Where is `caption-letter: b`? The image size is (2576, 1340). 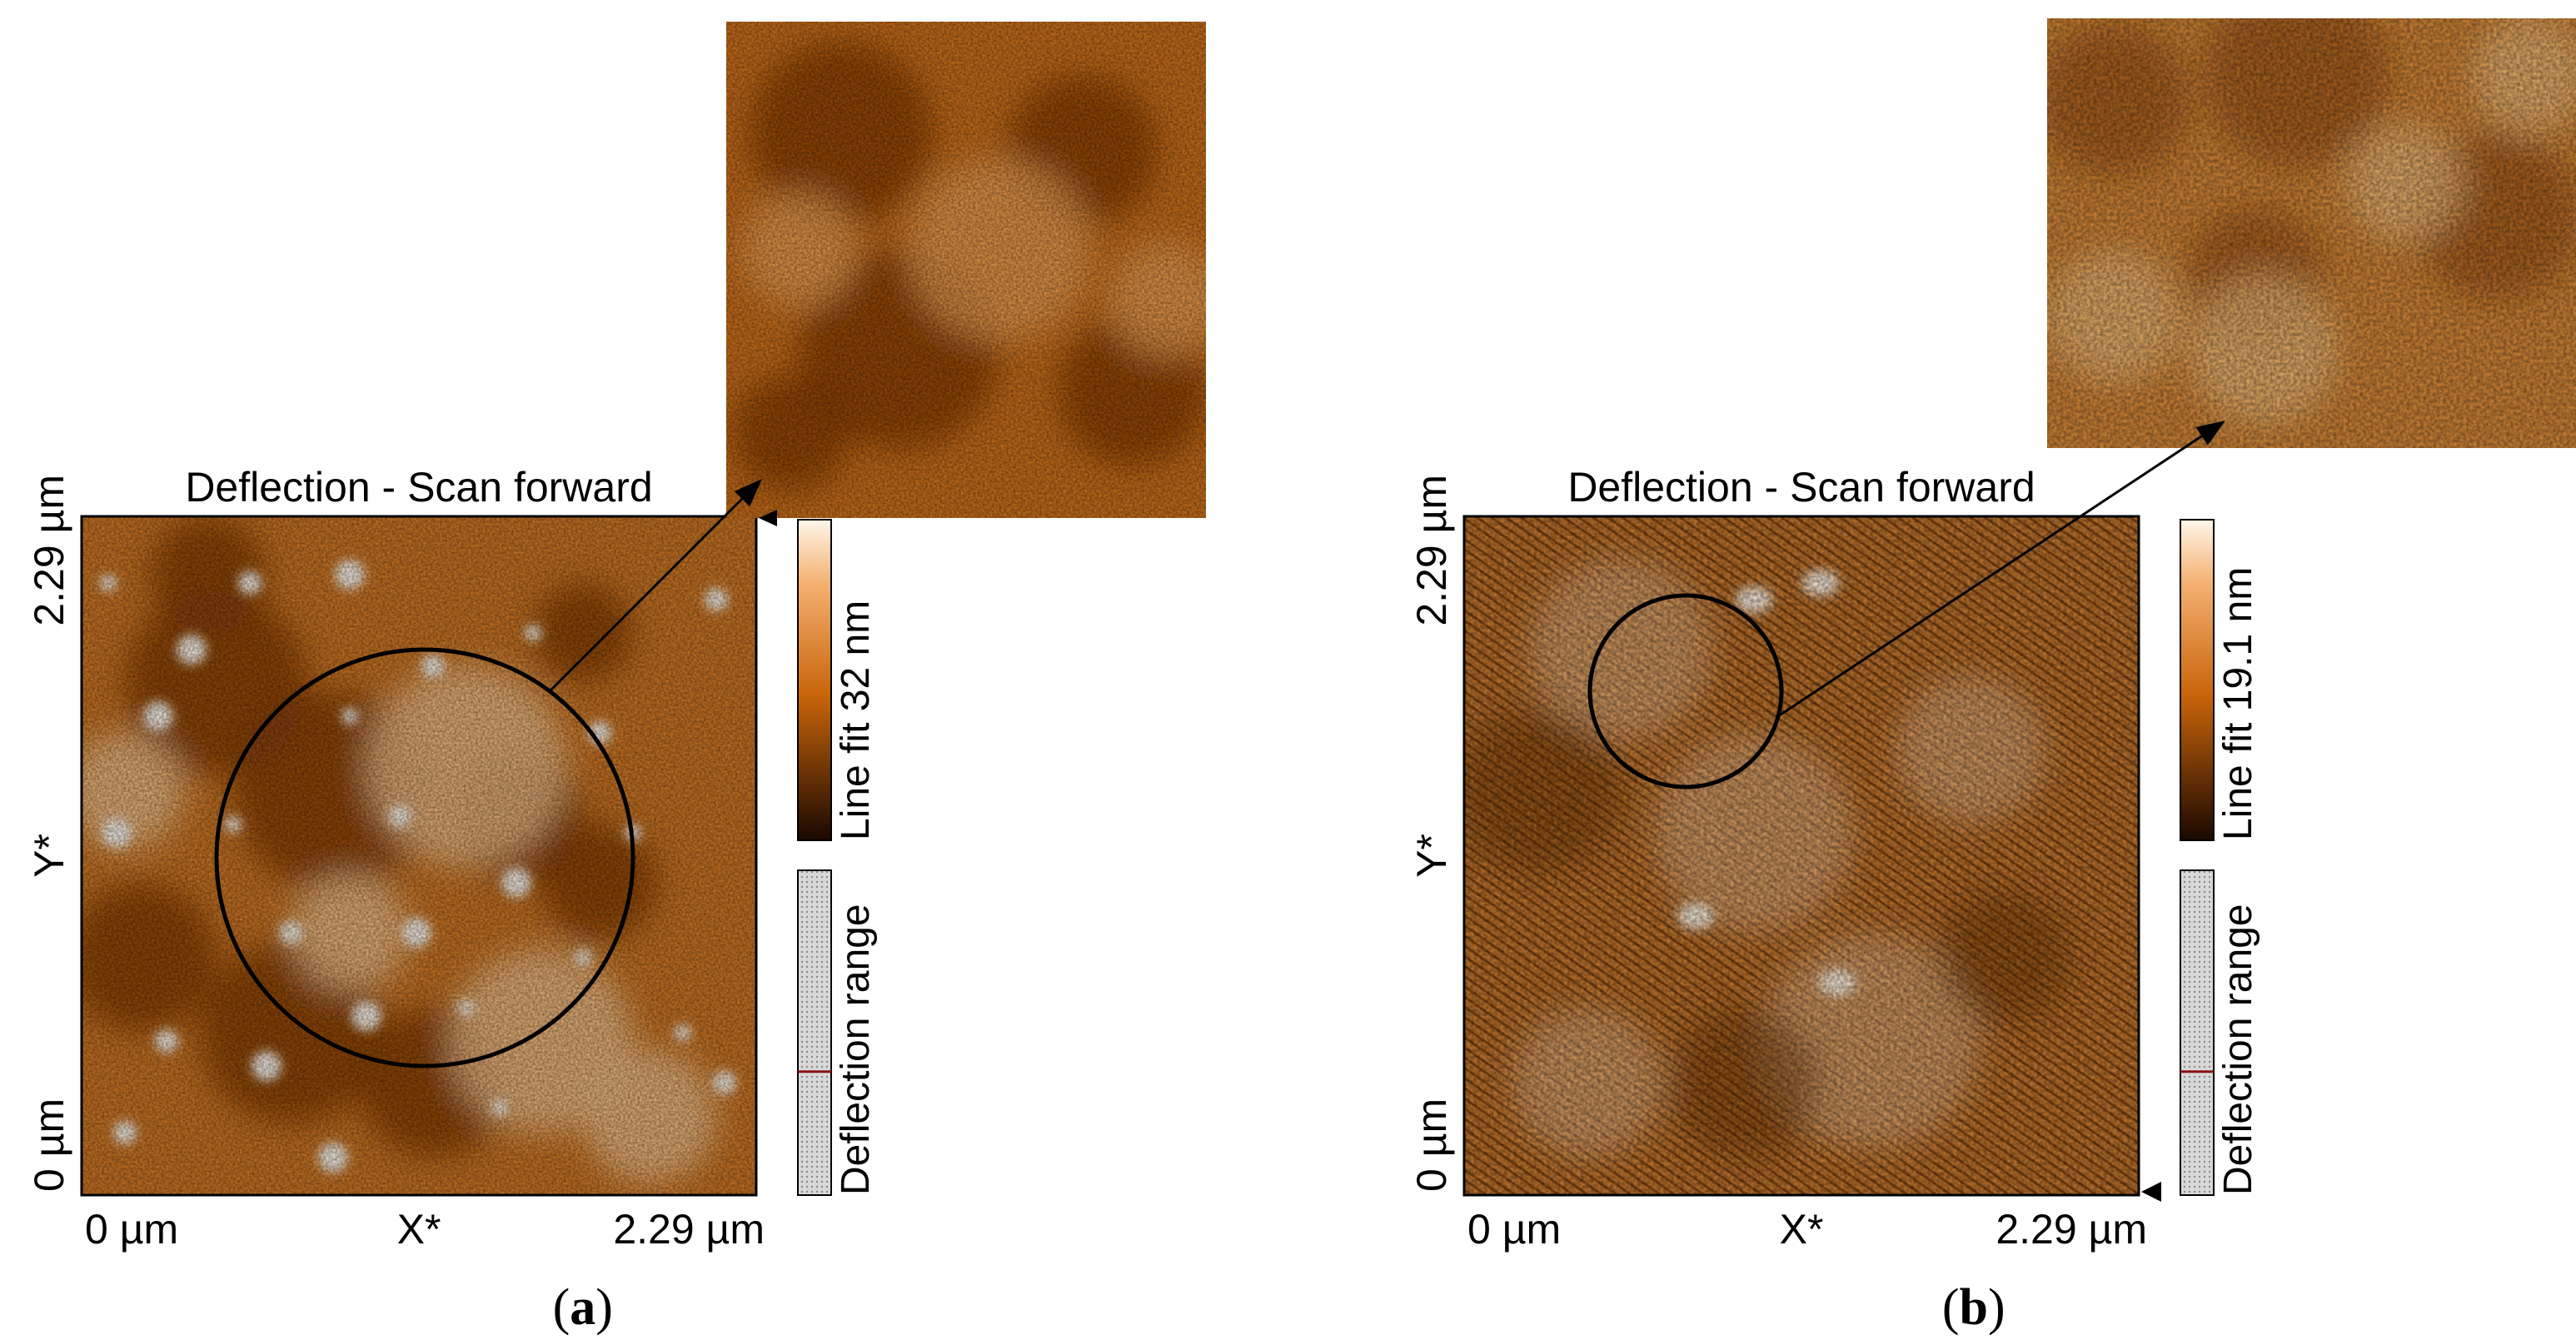 caption-letter: b is located at coordinates (1974, 1308).